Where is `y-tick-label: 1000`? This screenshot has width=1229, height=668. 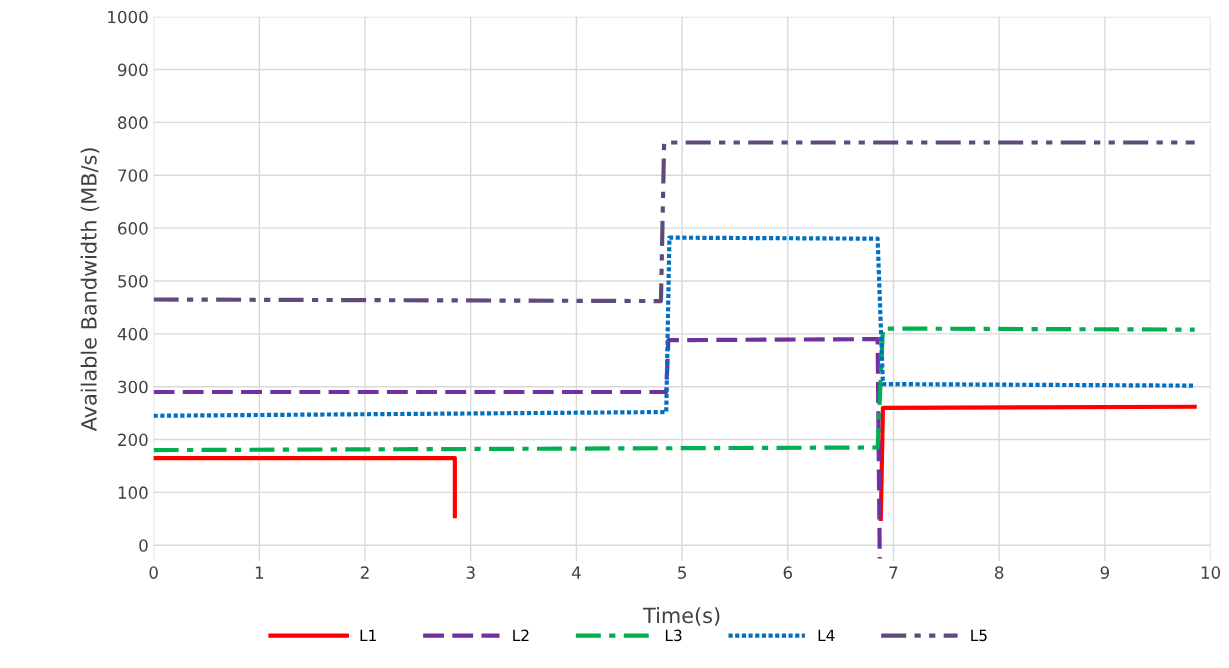
y-tick-label: 1000 is located at coordinates (128, 17).